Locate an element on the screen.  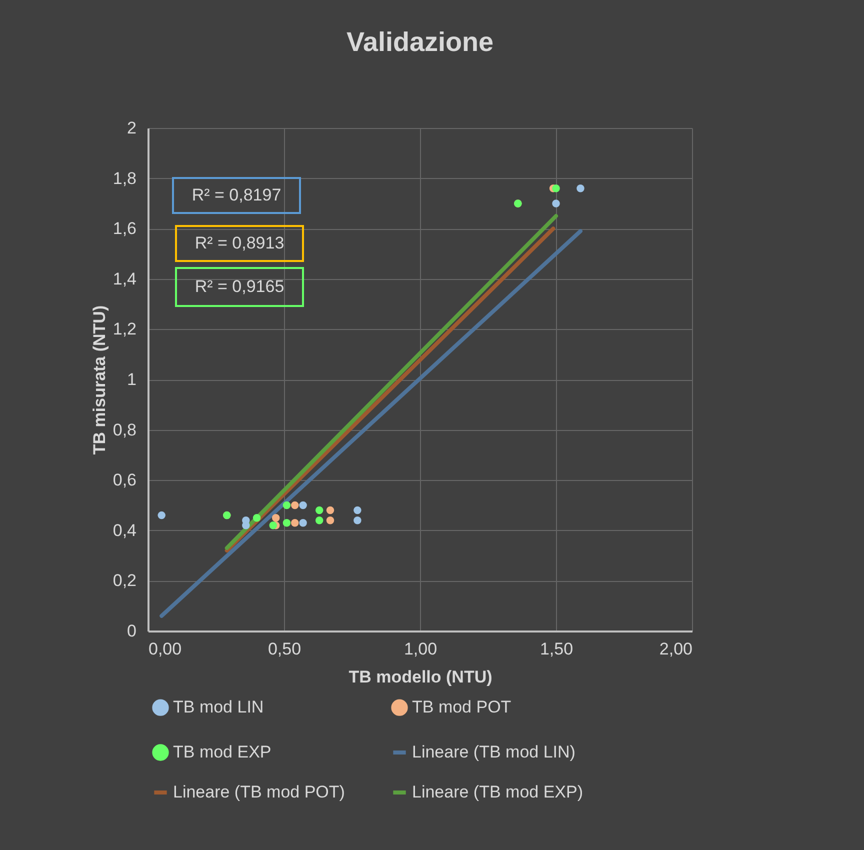
legend-label: TB mod POT is located at coordinates (462, 707).